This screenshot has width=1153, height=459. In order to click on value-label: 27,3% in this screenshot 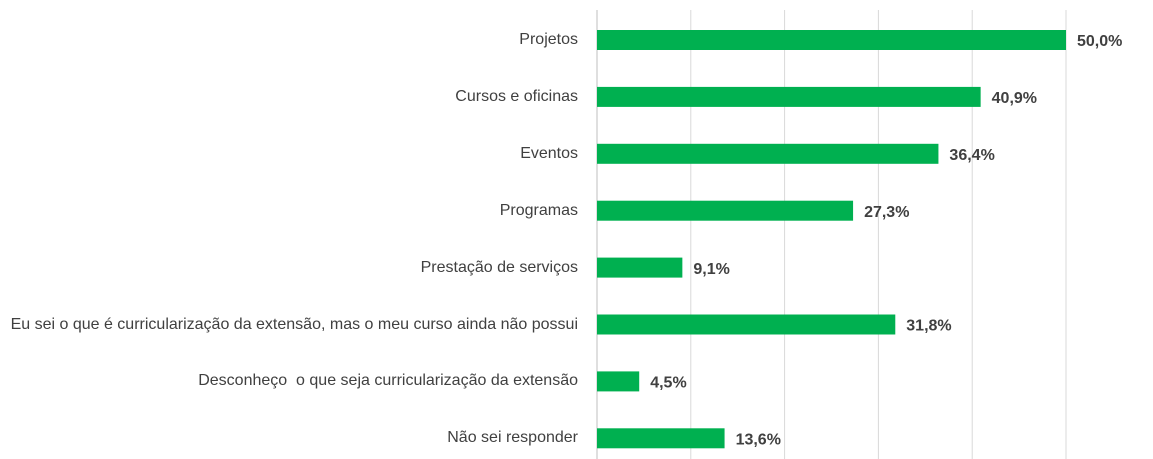, I will do `click(886, 212)`.